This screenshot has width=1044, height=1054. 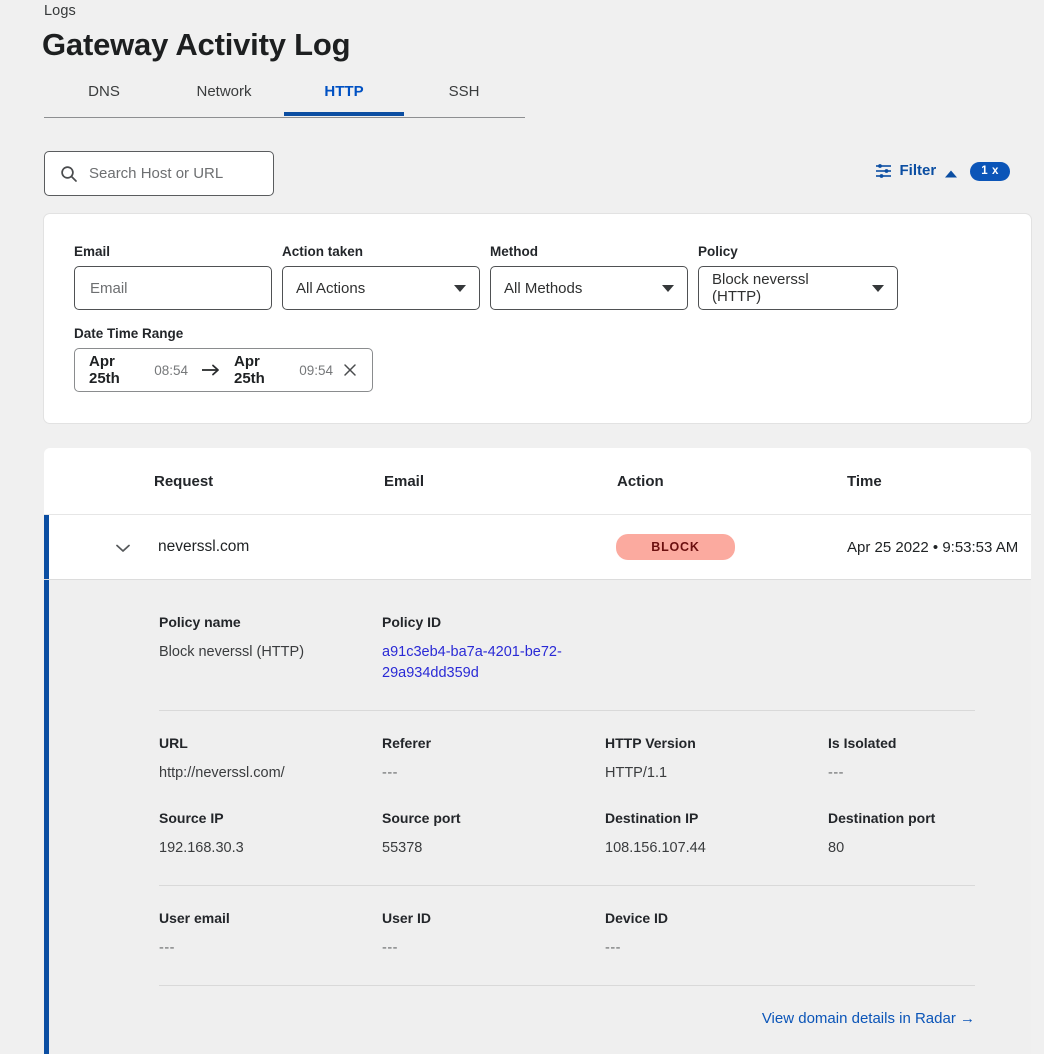 I want to click on action-select: All Actions, so click(x=381, y=288).